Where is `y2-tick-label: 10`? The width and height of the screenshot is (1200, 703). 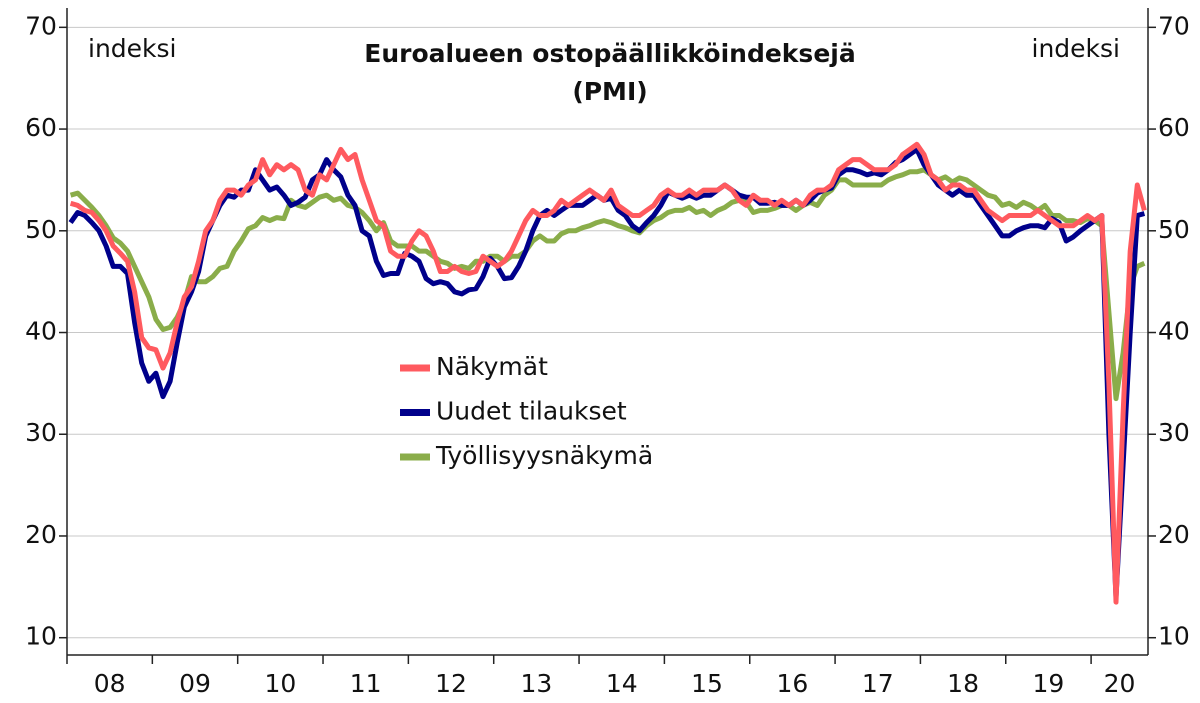
y2-tick-label: 10 is located at coordinates (1174, 636).